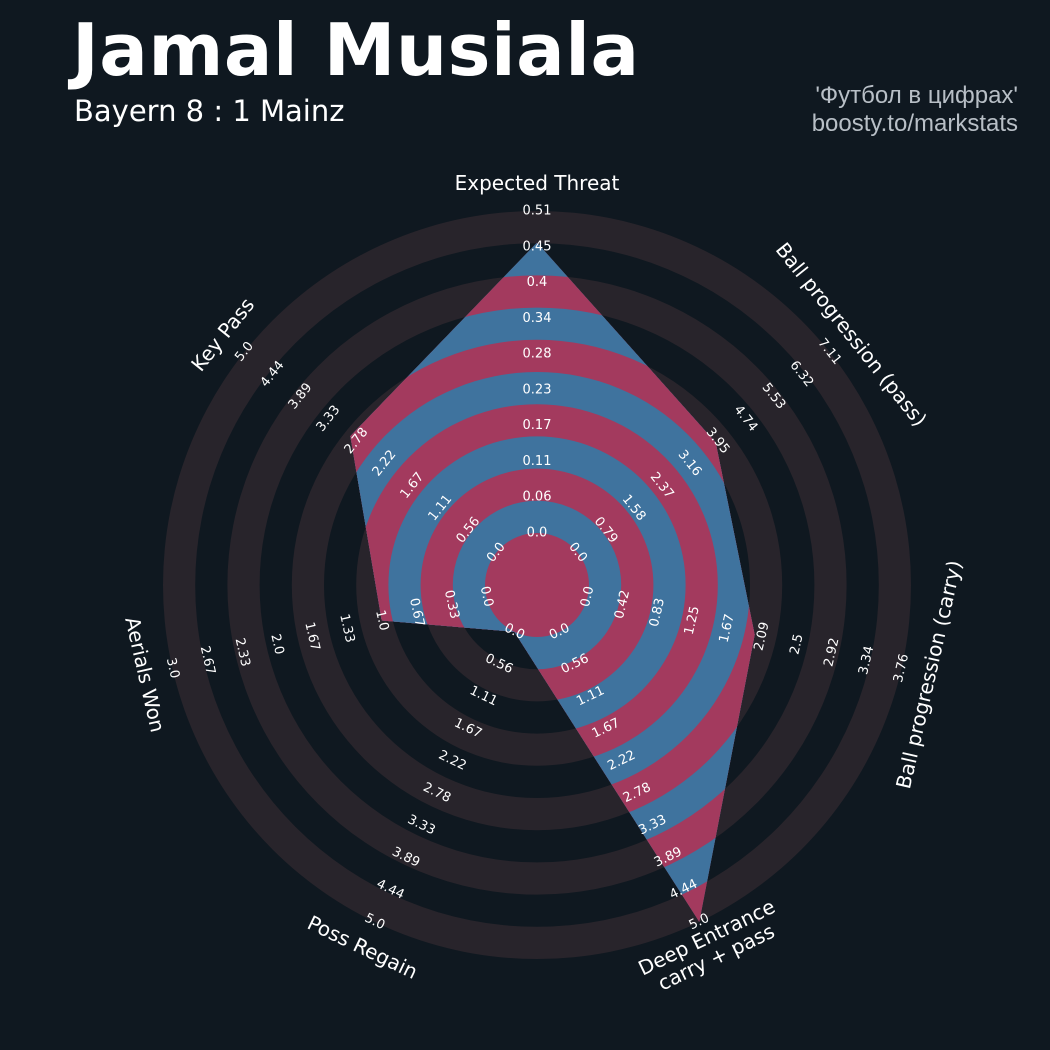 The width and height of the screenshot is (1050, 1050). What do you see at coordinates (692, 621) in the screenshot?
I see `tick-label-ball-progression-carry: 1.25` at bounding box center [692, 621].